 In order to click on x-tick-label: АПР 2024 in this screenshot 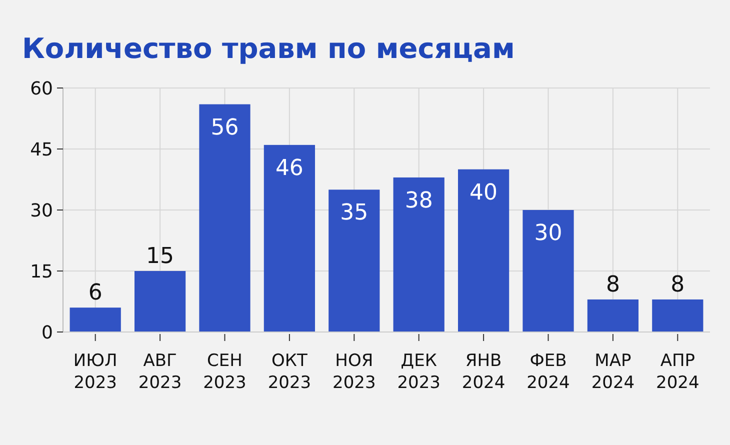, I will do `click(678, 372)`.